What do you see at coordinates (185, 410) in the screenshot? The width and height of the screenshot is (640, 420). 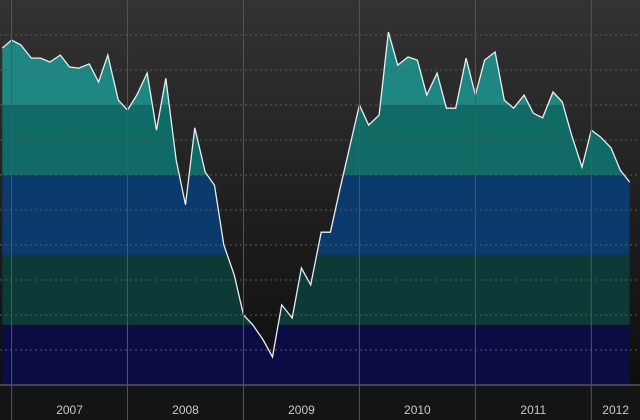 I see `x-tick-label: 2008` at bounding box center [185, 410].